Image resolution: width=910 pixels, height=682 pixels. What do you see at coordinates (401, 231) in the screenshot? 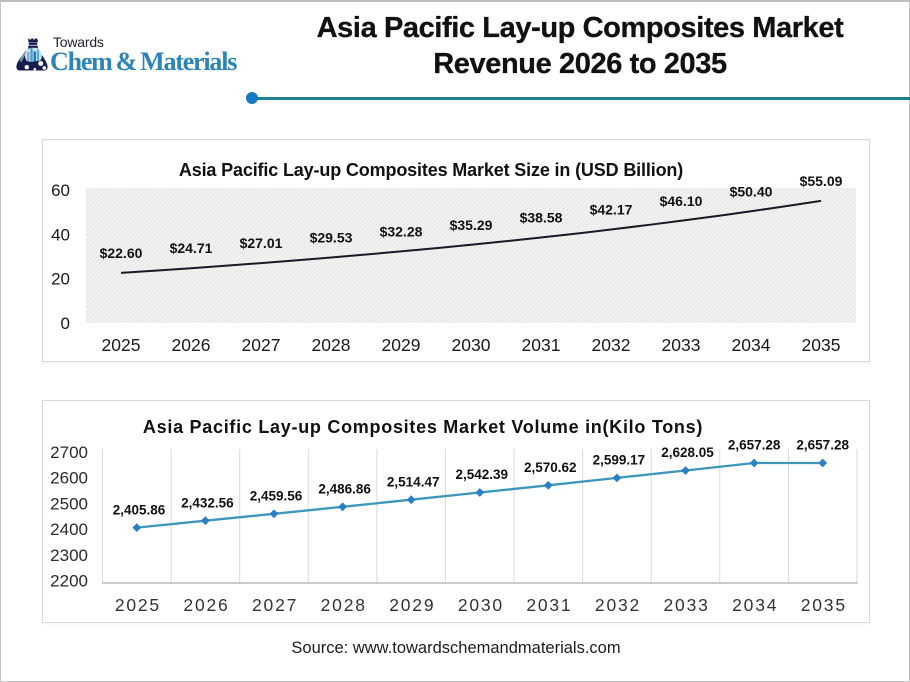
I see `svg-text: $32.28` at bounding box center [401, 231].